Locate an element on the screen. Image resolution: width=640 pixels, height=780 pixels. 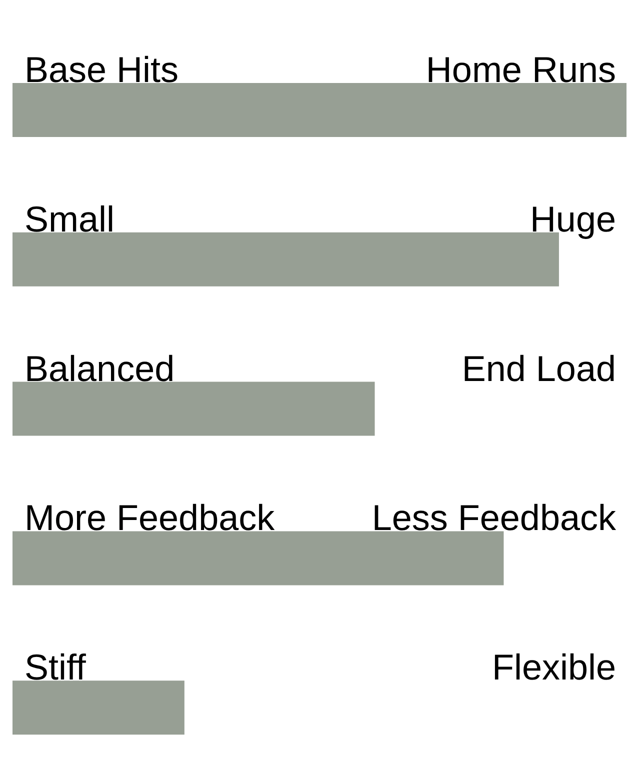
y-tick-label: More Feedback is located at coordinates (150, 517).